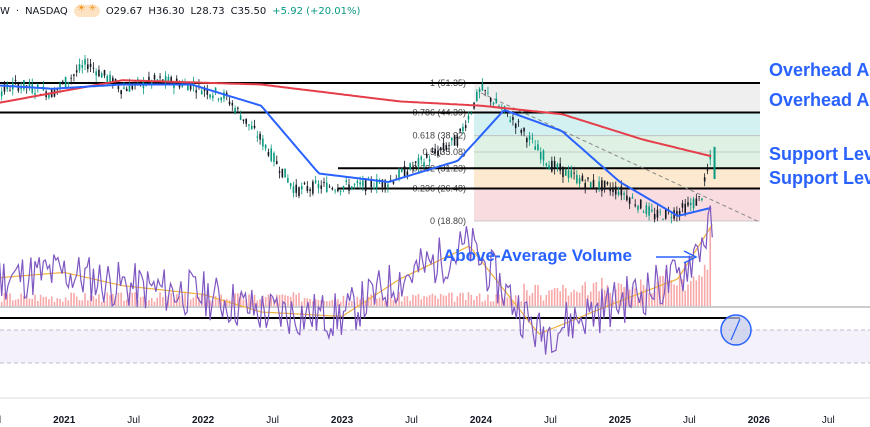 This screenshot has width=870, height=427. Describe the element at coordinates (448, 221) in the screenshot. I see `fib-label-6: 0 (18.80)` at that location.